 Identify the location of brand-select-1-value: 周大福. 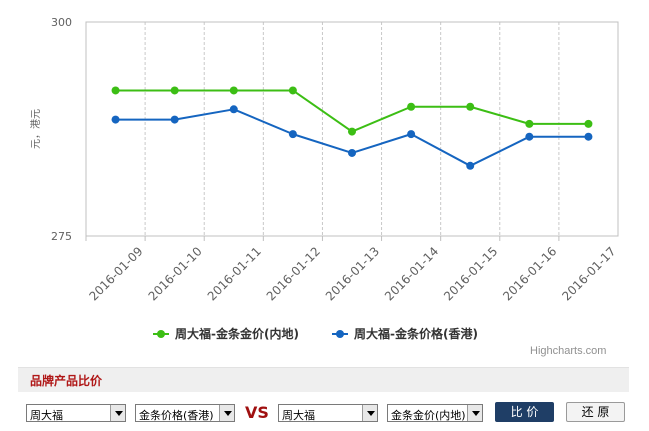
(46, 415).